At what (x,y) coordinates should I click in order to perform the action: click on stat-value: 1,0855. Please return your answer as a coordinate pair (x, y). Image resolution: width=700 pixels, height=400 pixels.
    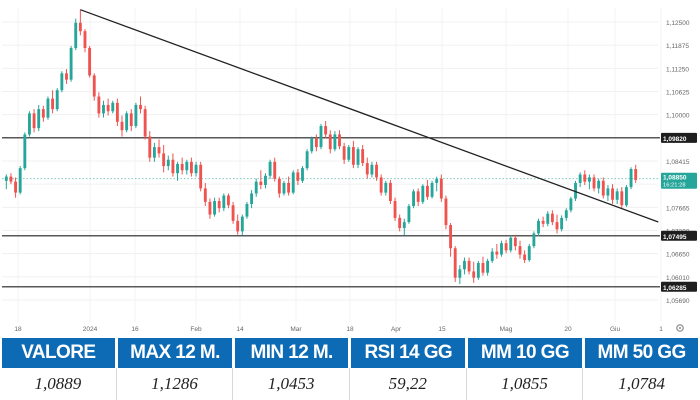
    Looking at the image, I should click on (525, 384).